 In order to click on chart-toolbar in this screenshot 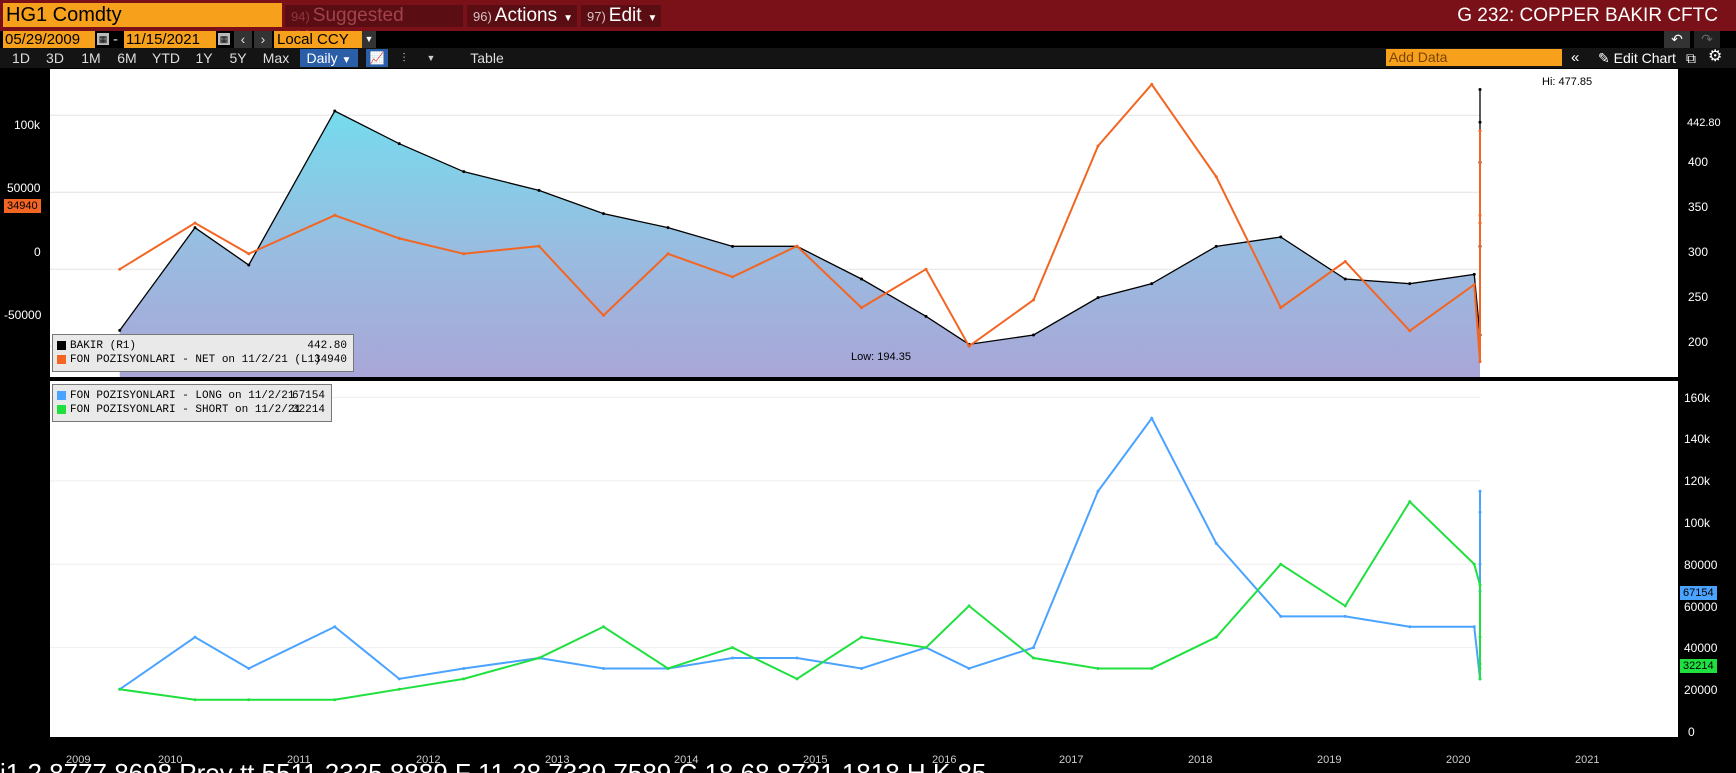, I will do `click(868, 58)`.